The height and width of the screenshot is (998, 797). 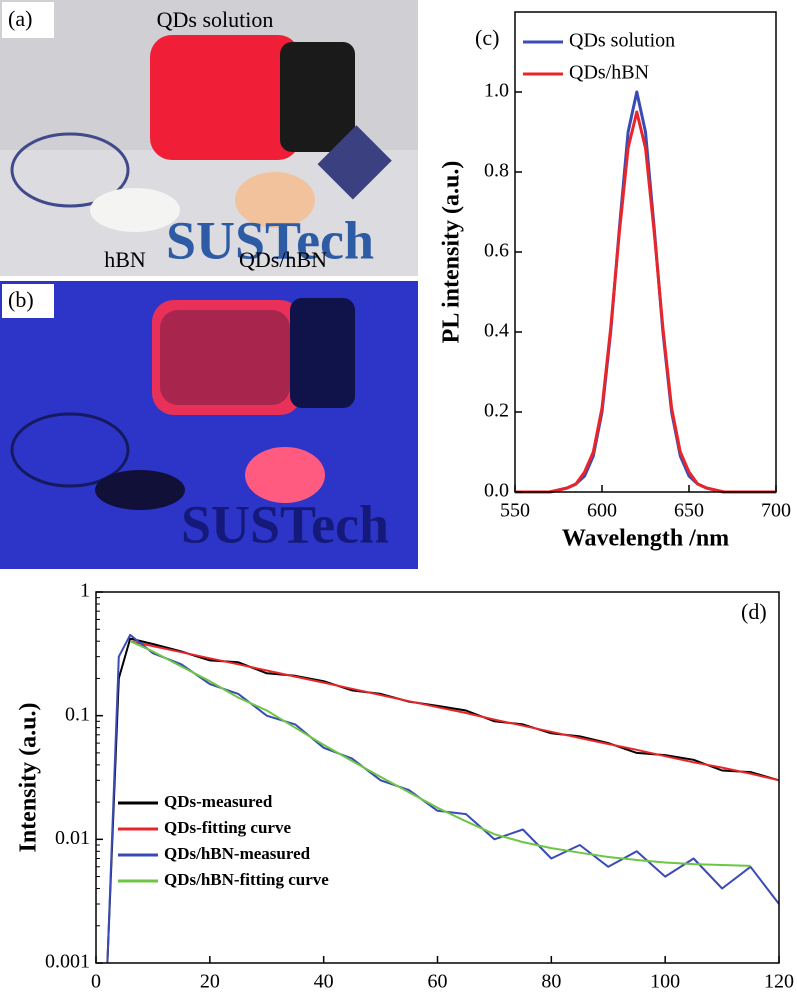 I want to click on y-axis-title: Intensity (a.u.), so click(x=29, y=777).